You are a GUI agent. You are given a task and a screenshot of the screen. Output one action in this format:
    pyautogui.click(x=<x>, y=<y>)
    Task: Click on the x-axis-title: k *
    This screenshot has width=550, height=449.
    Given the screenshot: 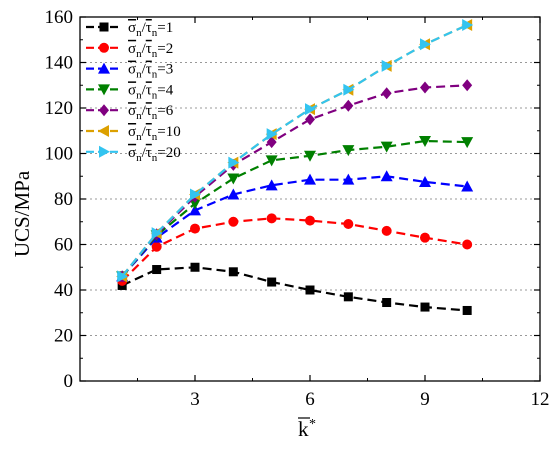 What is the action you would take?
    pyautogui.click(x=307, y=429)
    